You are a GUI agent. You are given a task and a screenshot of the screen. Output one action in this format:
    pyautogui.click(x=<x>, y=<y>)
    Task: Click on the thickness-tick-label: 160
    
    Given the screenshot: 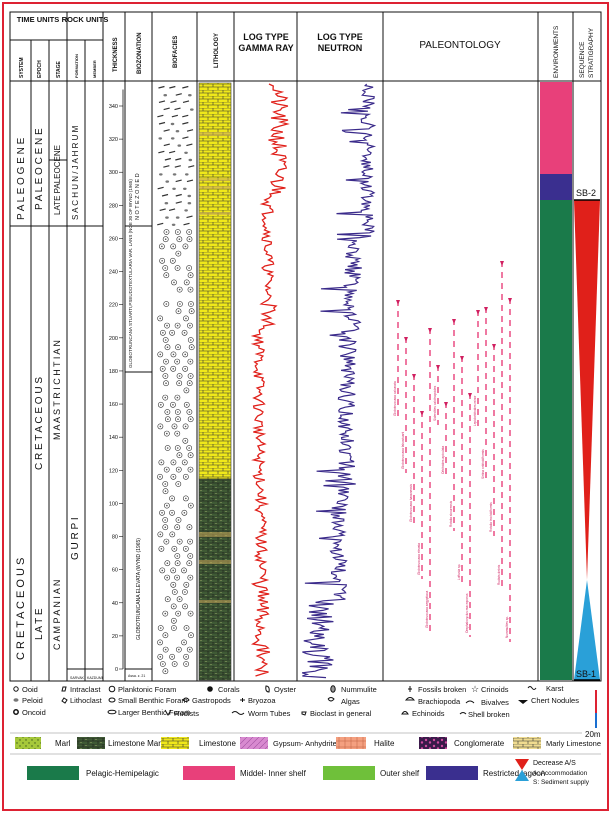 What is the action you would take?
    pyautogui.click(x=113, y=405)
    